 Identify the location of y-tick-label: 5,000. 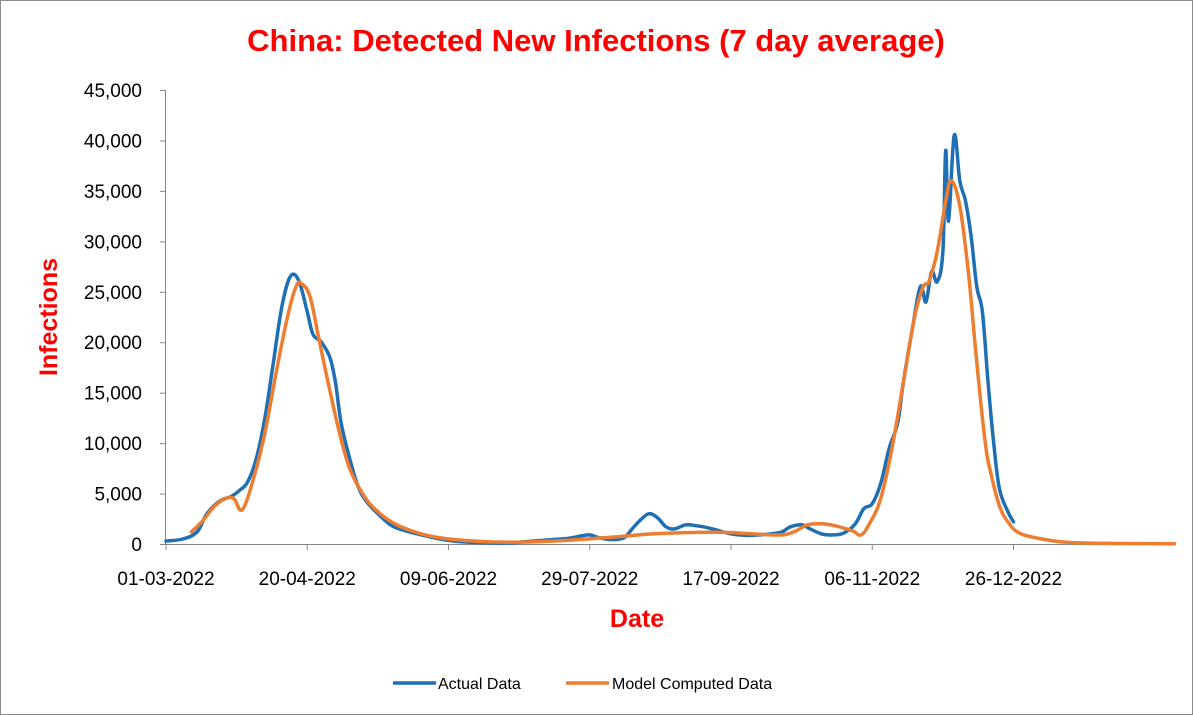
(118, 495).